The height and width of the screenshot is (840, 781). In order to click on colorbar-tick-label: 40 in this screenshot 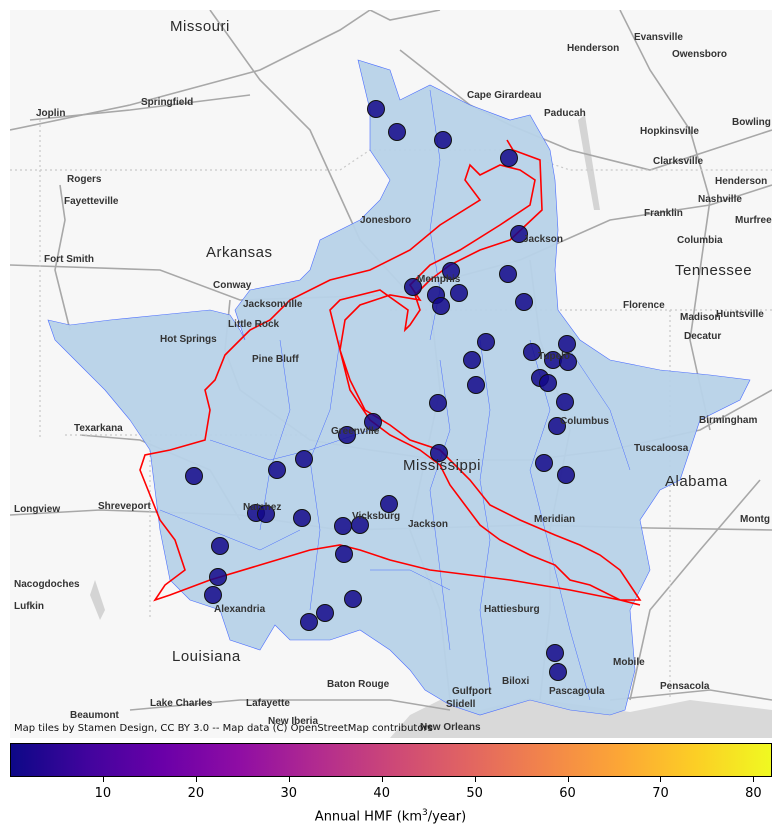, I will do `click(381, 793)`.